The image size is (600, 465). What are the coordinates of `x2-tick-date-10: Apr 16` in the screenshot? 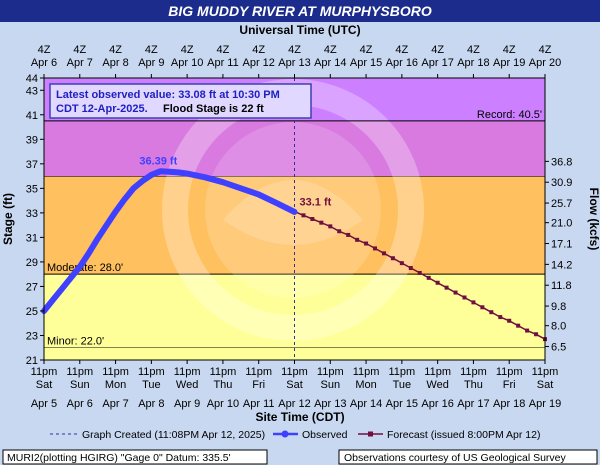 It's located at (402, 63).